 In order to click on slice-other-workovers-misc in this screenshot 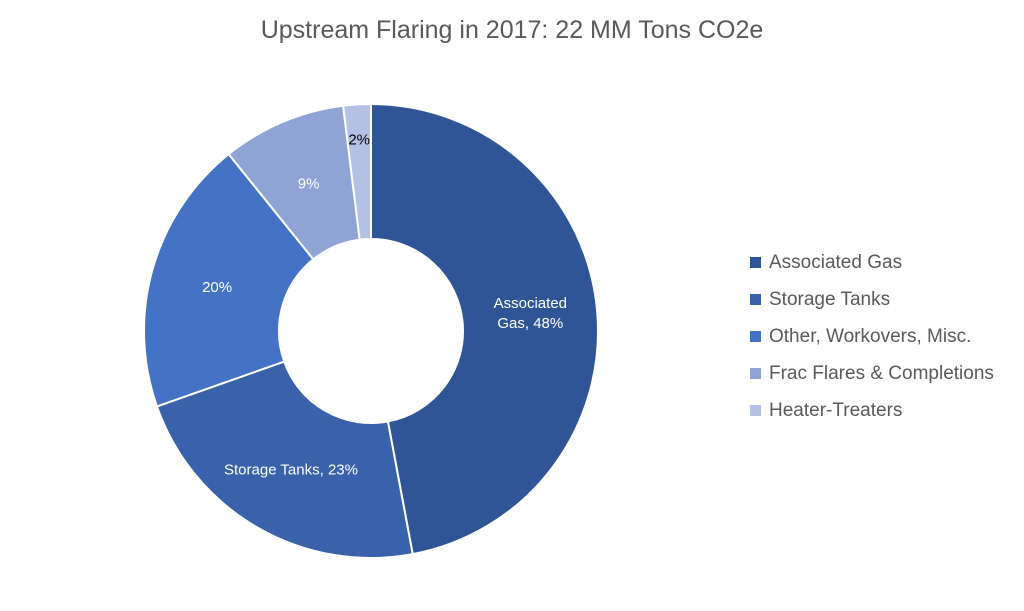, I will do `click(229, 280)`.